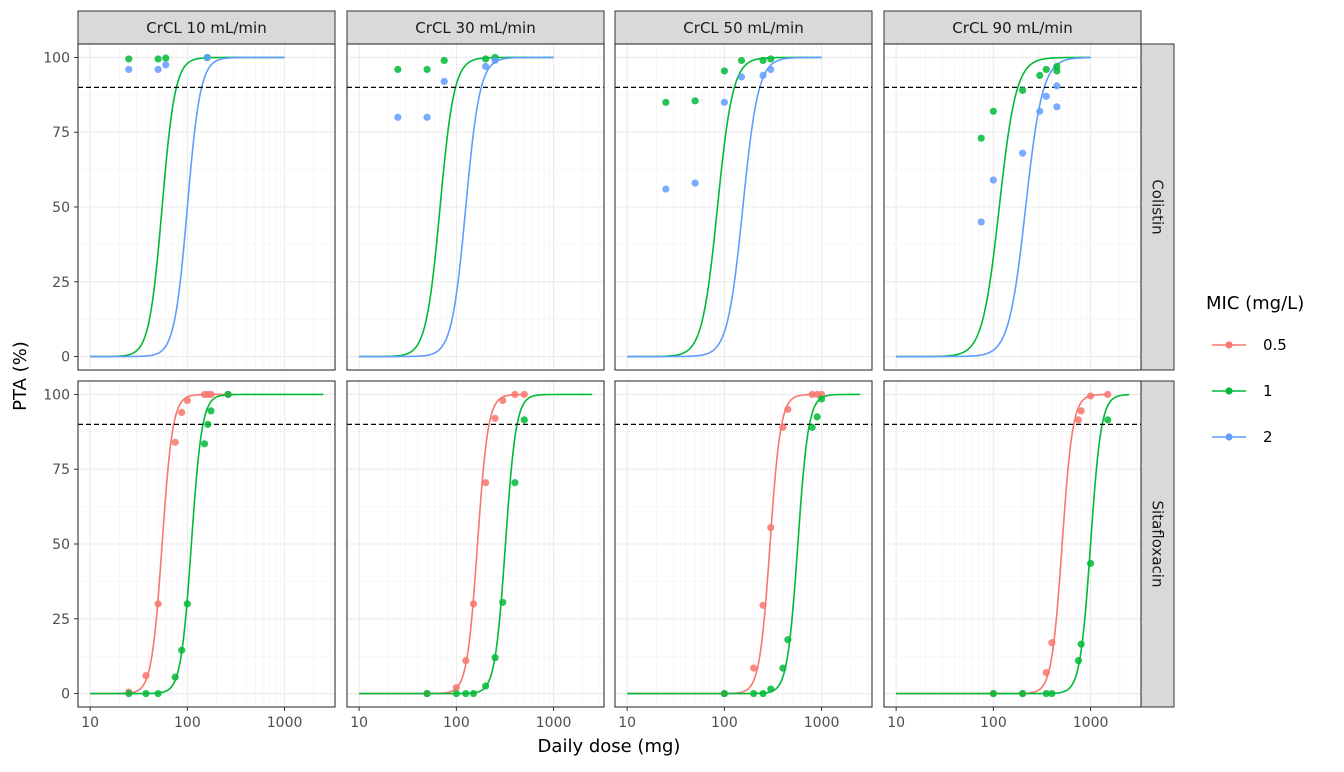  Describe the element at coordinates (1229, 345) in the screenshot. I see `legend-point-mic-0.5` at that location.